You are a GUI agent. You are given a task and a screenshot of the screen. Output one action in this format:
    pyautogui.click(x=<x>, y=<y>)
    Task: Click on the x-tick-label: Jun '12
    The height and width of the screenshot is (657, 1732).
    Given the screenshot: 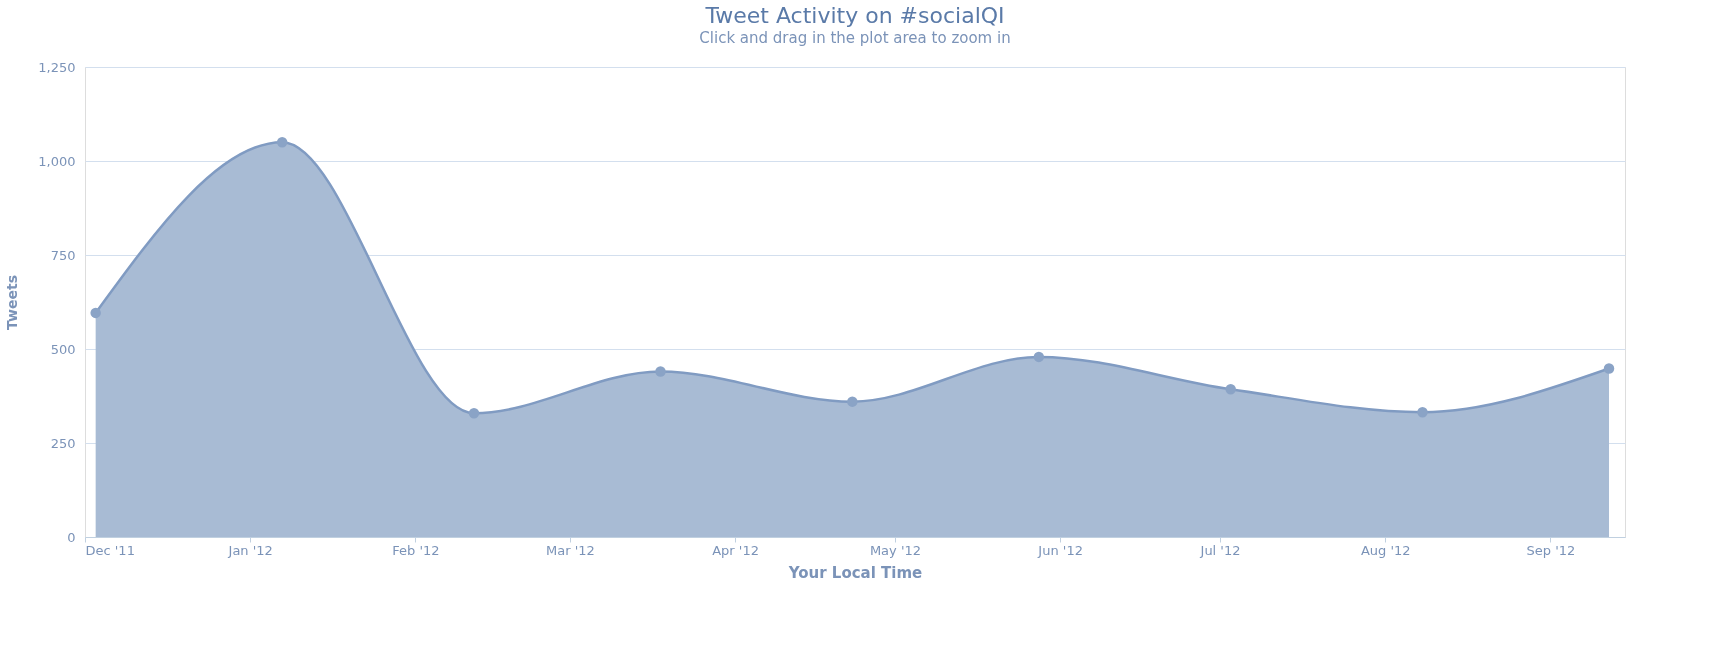 What is the action you would take?
    pyautogui.click(x=1060, y=550)
    